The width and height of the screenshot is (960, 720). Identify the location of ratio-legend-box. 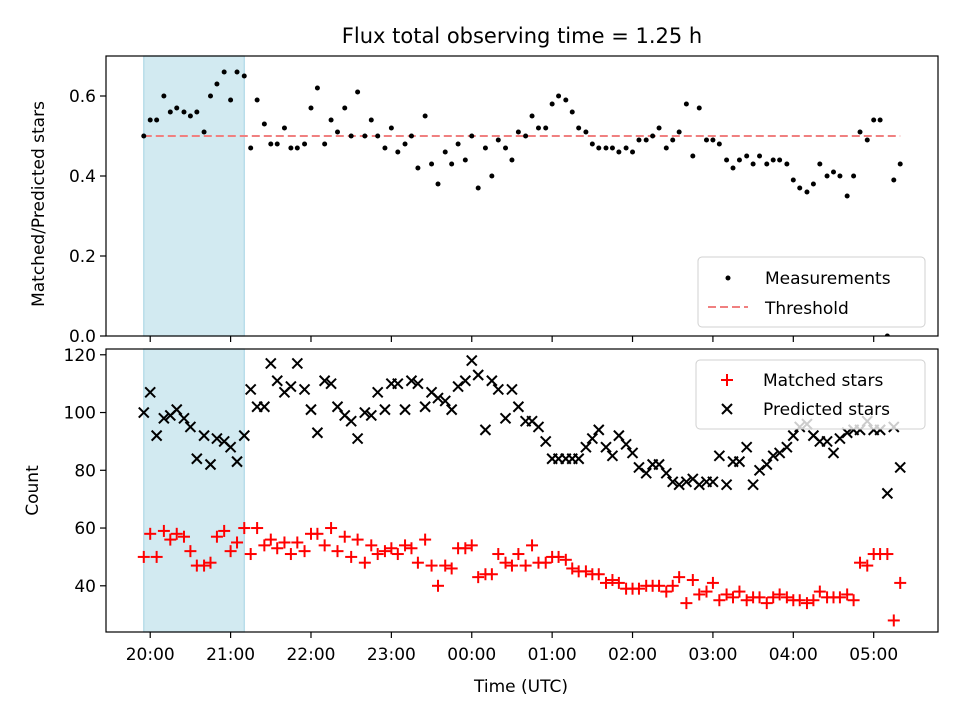
(811, 292).